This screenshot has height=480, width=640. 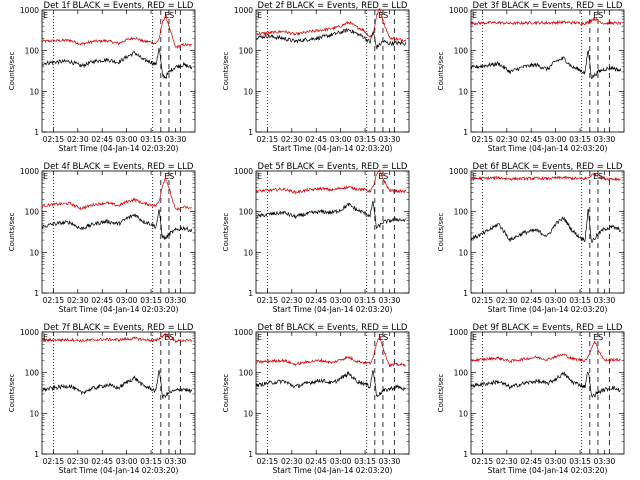 What do you see at coordinates (54, 139) in the screenshot?
I see `panel-1-xtick-label: 02:15` at bounding box center [54, 139].